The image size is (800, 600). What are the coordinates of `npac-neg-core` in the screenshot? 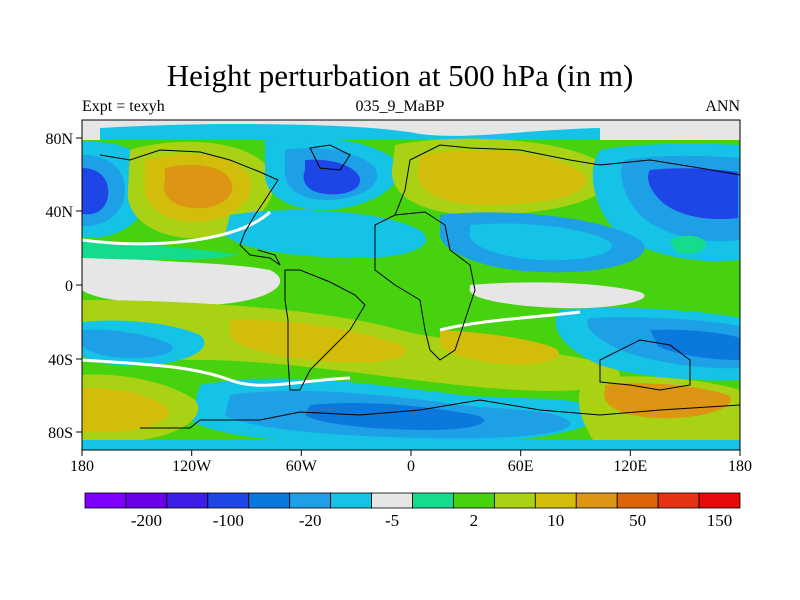 It's located at (95, 191).